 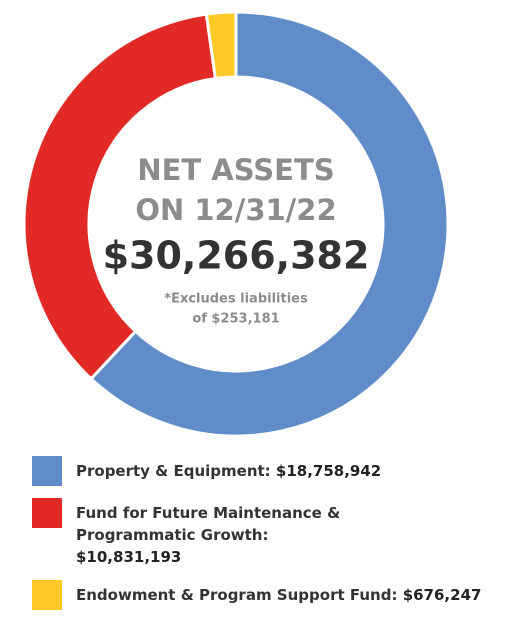 What do you see at coordinates (236, 299) in the screenshot?
I see `center-note: *Excludes liabilities` at bounding box center [236, 299].